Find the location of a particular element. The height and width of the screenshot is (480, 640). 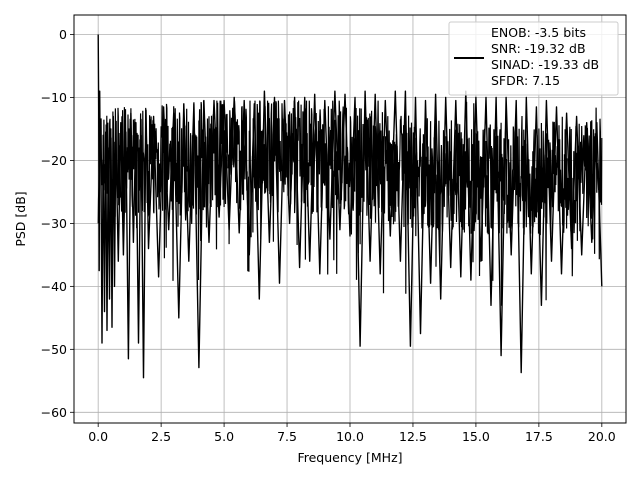

legend-box is located at coordinates (533, 58).